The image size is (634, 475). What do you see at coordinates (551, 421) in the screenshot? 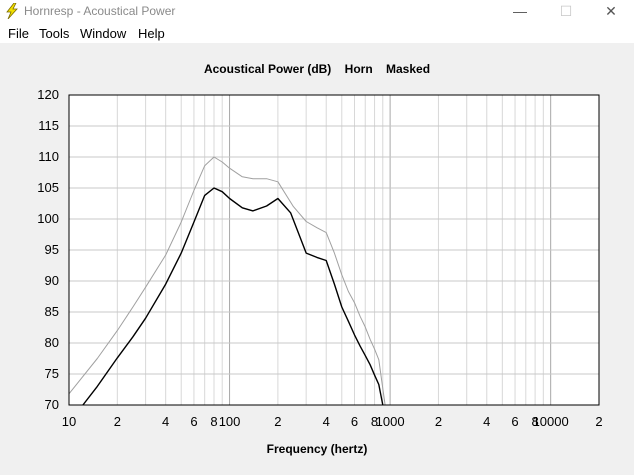
I see `x-tick-label: 10000` at bounding box center [551, 421].